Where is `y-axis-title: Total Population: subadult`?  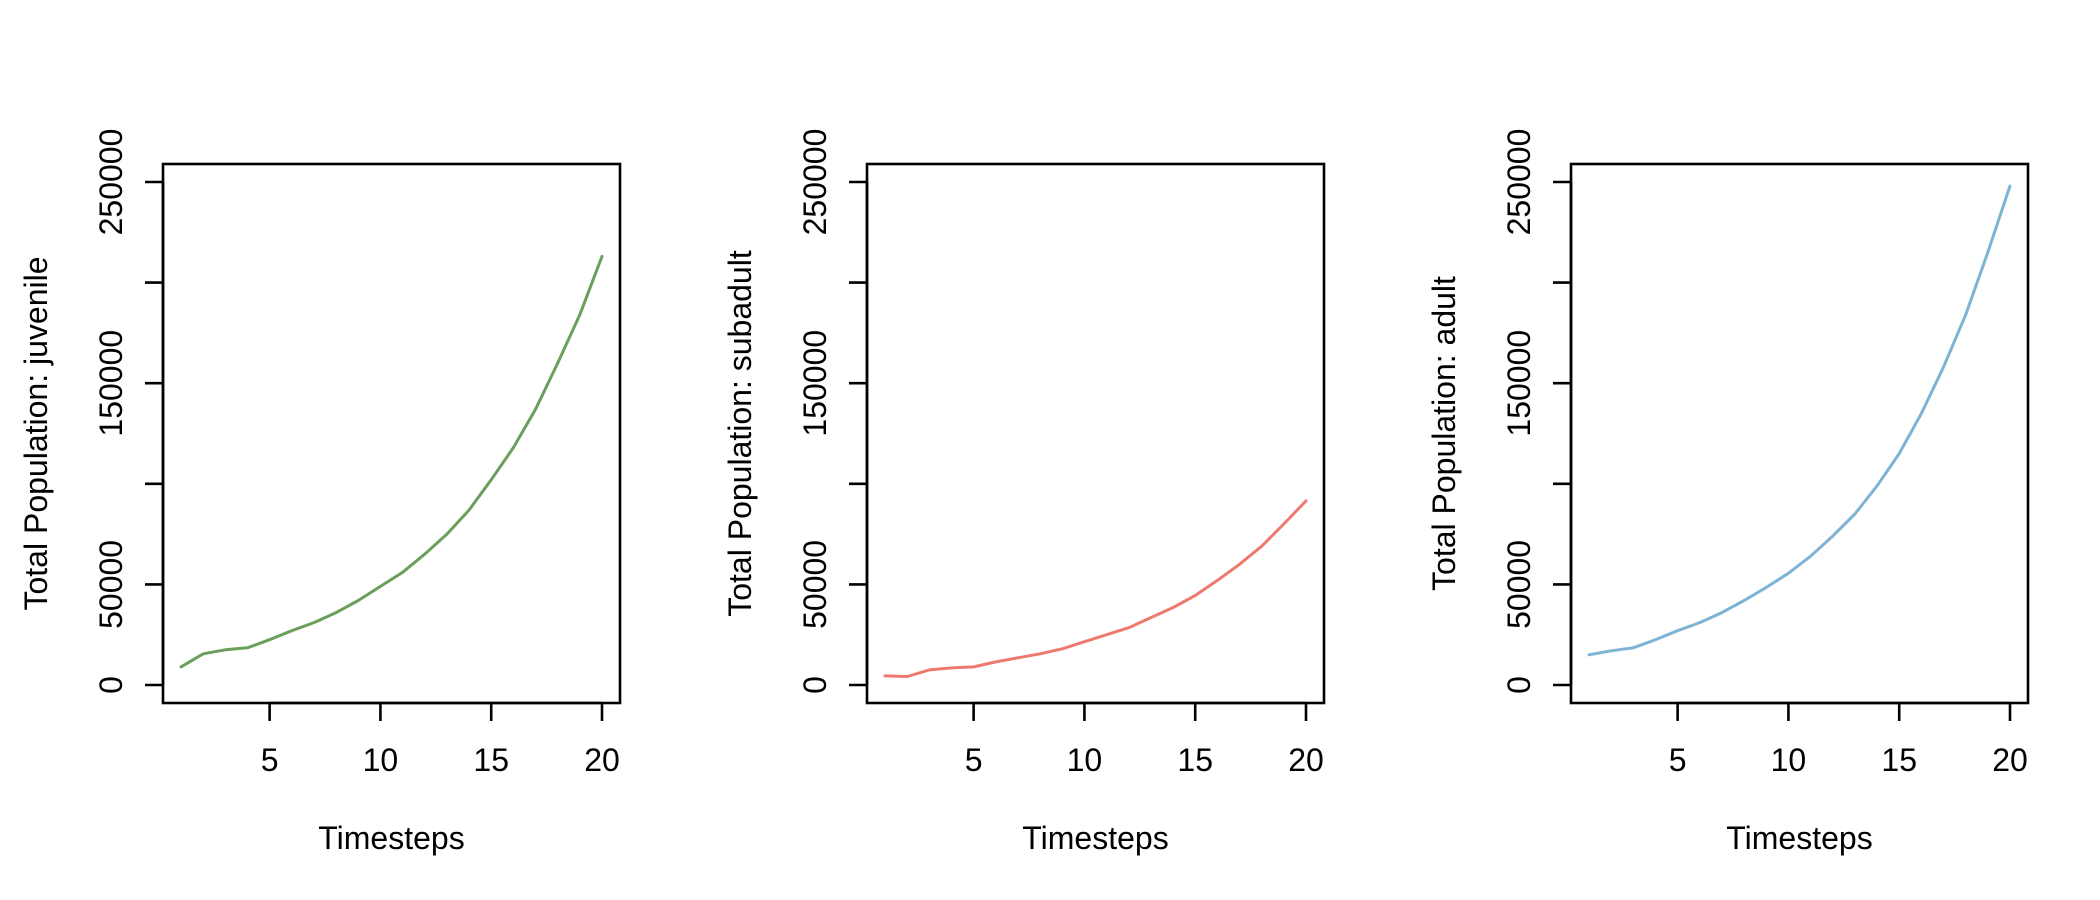
y-axis-title: Total Population: subadult is located at coordinates (740, 433).